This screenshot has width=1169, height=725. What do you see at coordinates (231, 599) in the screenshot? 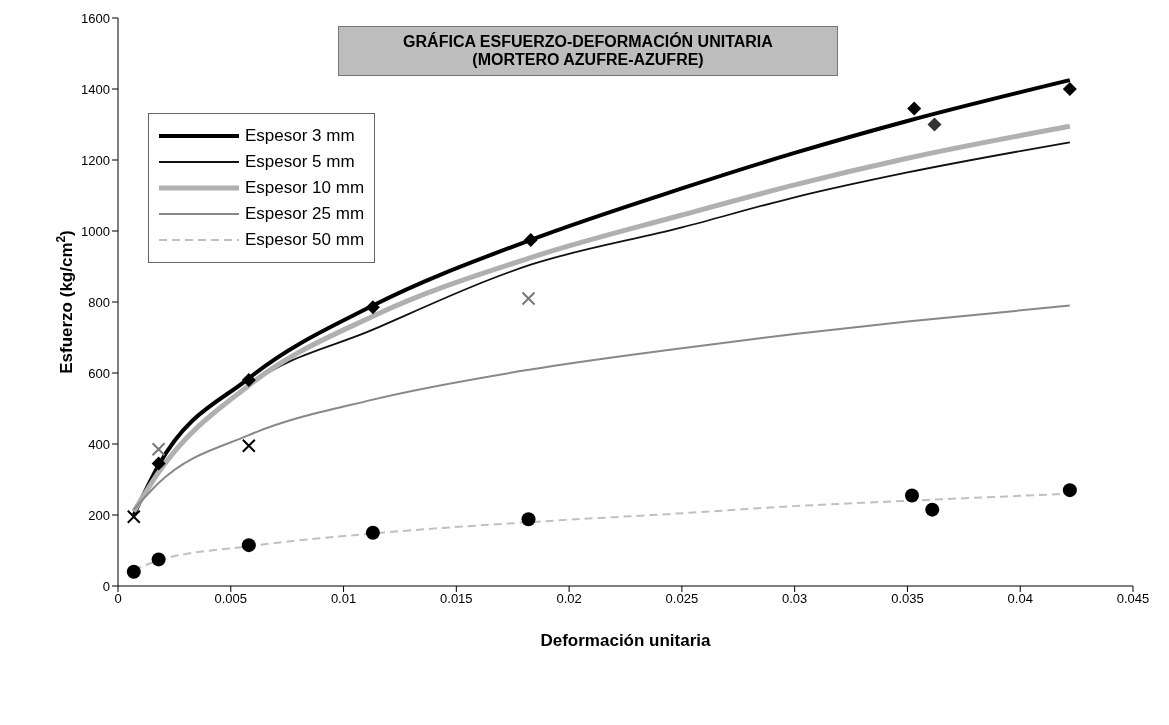
I see `x-tick-label: 0.005` at bounding box center [231, 599].